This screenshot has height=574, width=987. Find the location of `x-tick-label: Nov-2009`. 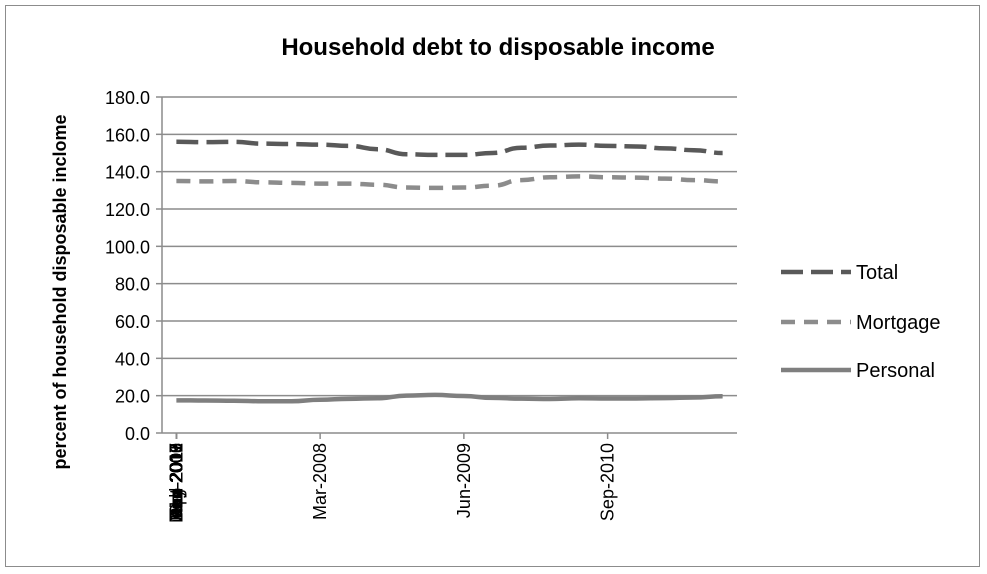

x-tick-label: Nov-2009 is located at coordinates (176, 482).